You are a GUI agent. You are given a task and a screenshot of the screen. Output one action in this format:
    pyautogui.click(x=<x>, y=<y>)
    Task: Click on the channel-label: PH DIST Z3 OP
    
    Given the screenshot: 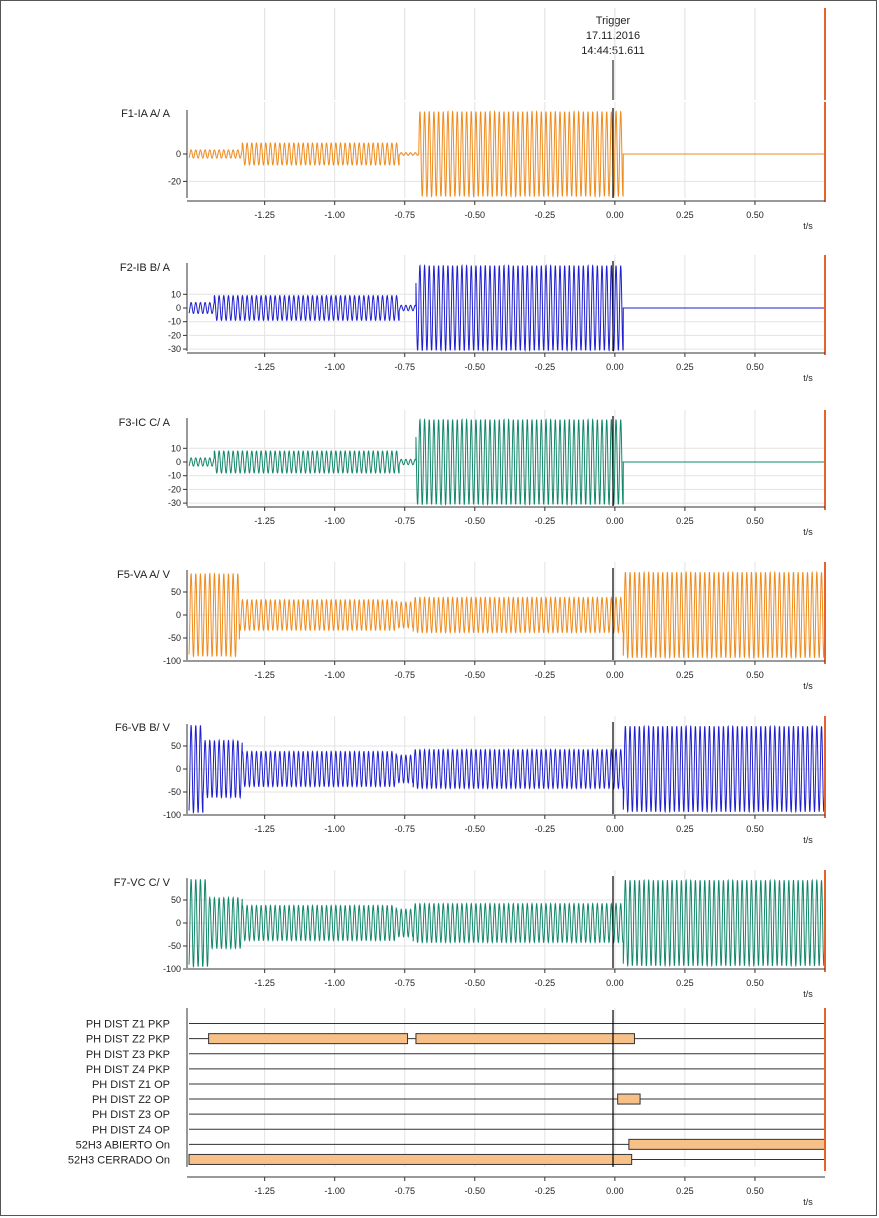 What is the action you would take?
    pyautogui.click(x=131, y=1115)
    